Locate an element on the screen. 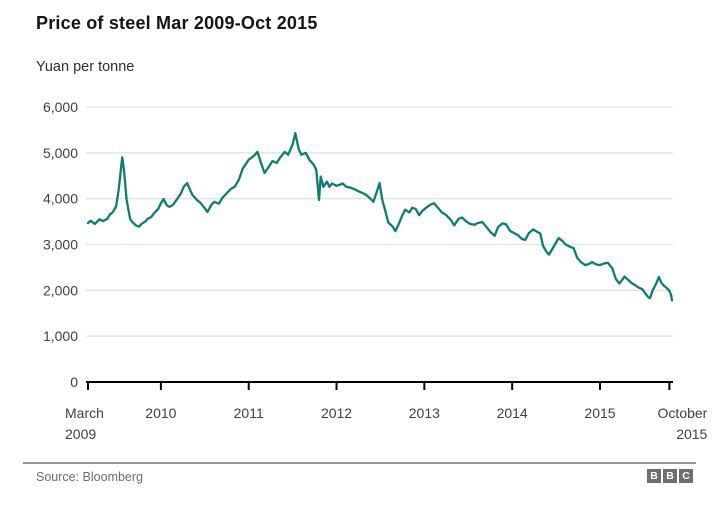 This screenshot has height=508, width=720. bbc-logo-block-1: B is located at coordinates (654, 476).